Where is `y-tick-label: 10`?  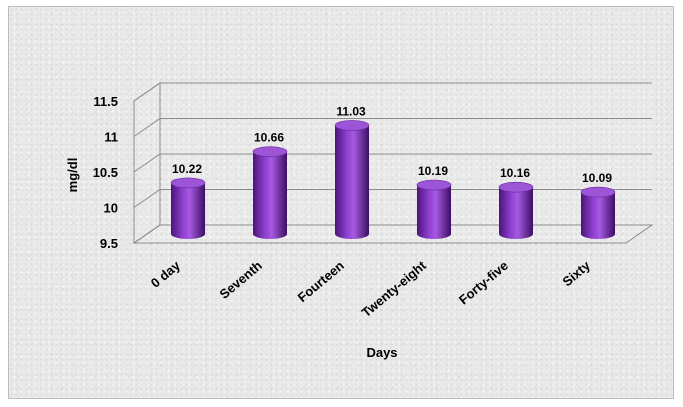
y-tick-label: 10 is located at coordinates (111, 208).